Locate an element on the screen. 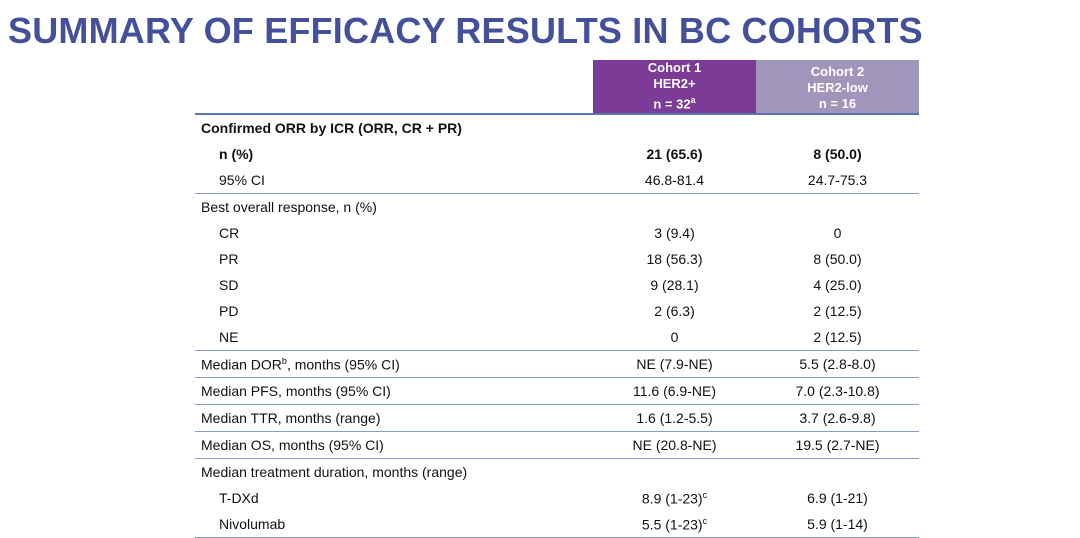  label-text: 95% CI is located at coordinates (242, 180).